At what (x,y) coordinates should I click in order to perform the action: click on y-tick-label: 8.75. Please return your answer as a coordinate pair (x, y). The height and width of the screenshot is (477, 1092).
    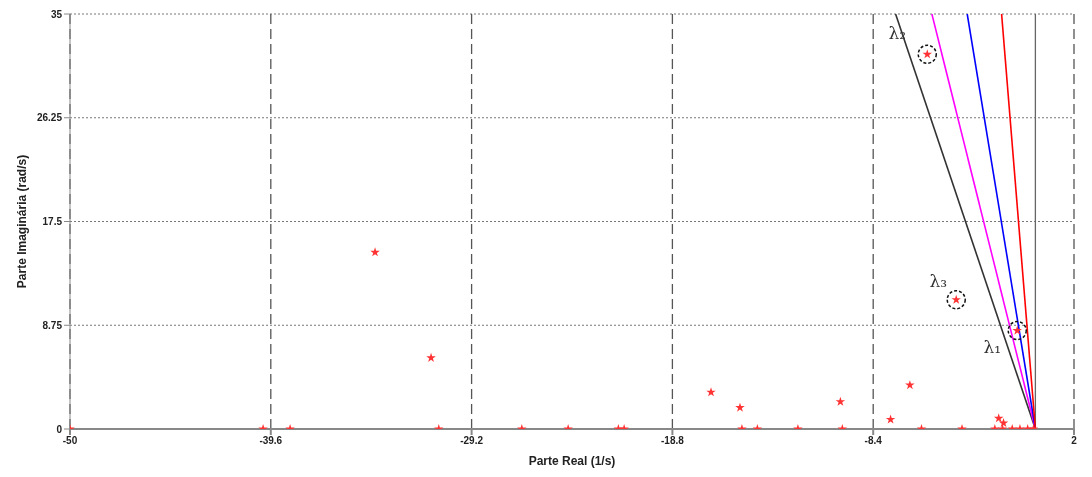
    Looking at the image, I should click on (52, 325).